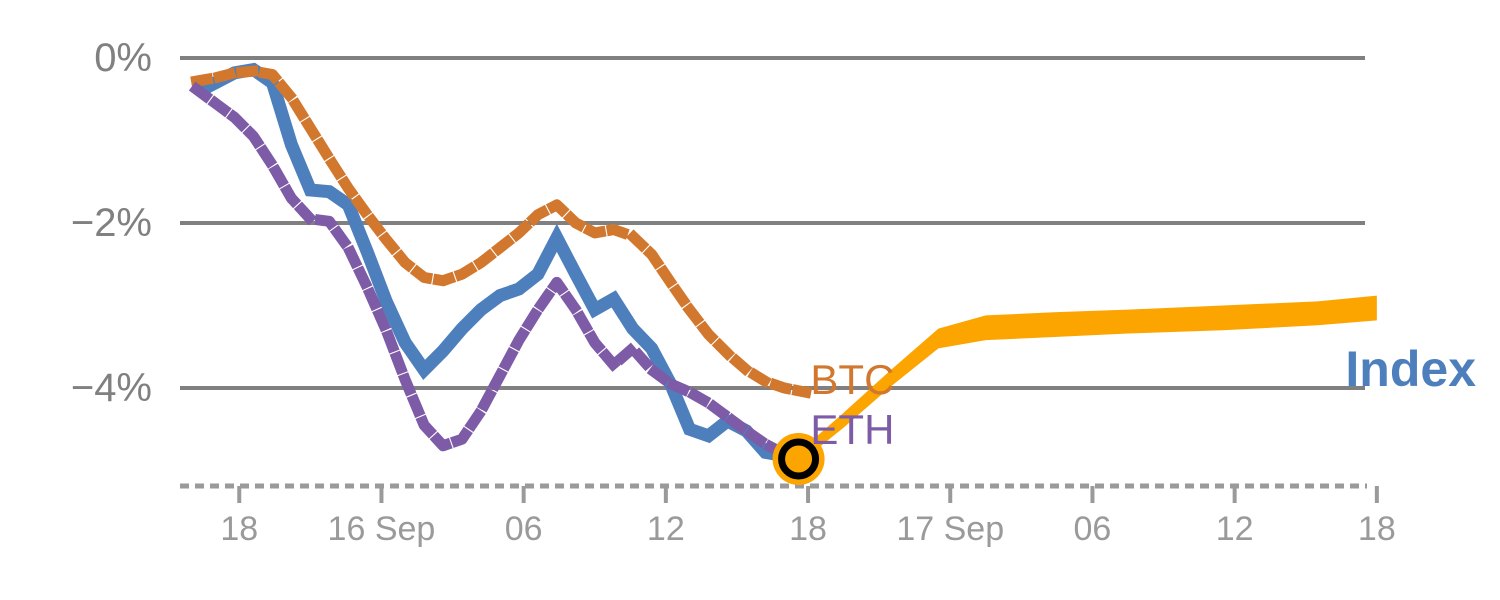 The image size is (1500, 600). I want to click on series-label-eth: ETH, so click(852, 429).